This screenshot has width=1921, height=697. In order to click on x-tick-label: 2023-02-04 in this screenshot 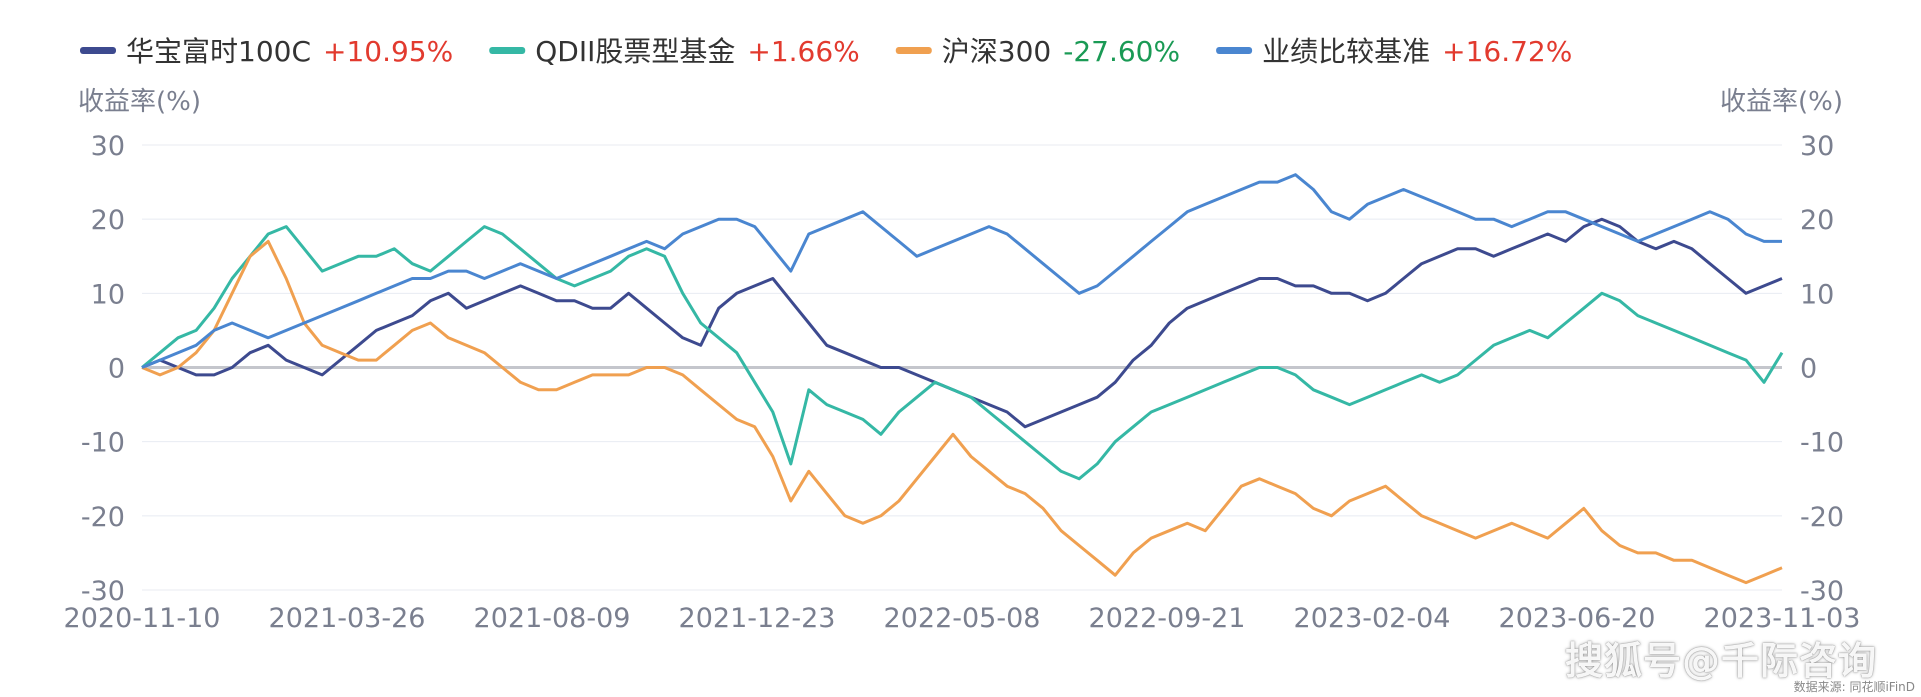, I will do `click(1372, 618)`.